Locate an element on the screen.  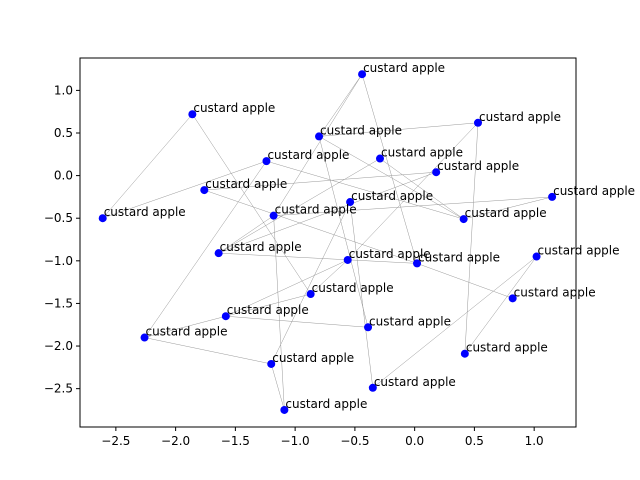
y-tick-label: −2.5 is located at coordinates (58, 389).